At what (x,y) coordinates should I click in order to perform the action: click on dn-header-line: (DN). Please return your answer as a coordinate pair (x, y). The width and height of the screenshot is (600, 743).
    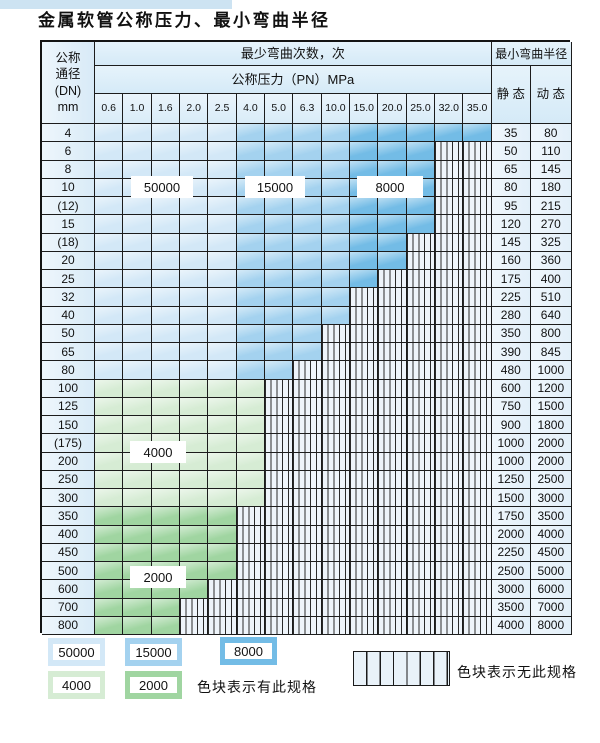
    Looking at the image, I should click on (68, 90).